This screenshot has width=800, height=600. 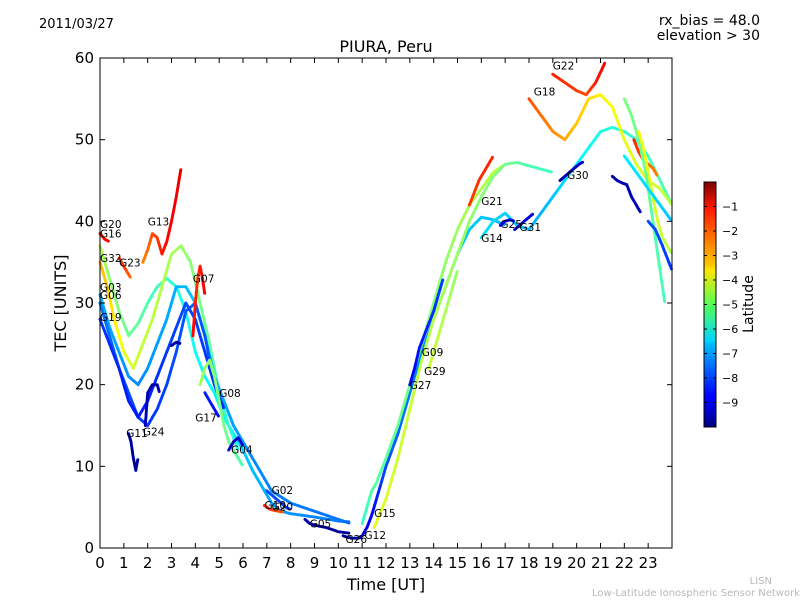 What do you see at coordinates (730, 305) in the screenshot?
I see `colorbar-tick-label: −5` at bounding box center [730, 305].